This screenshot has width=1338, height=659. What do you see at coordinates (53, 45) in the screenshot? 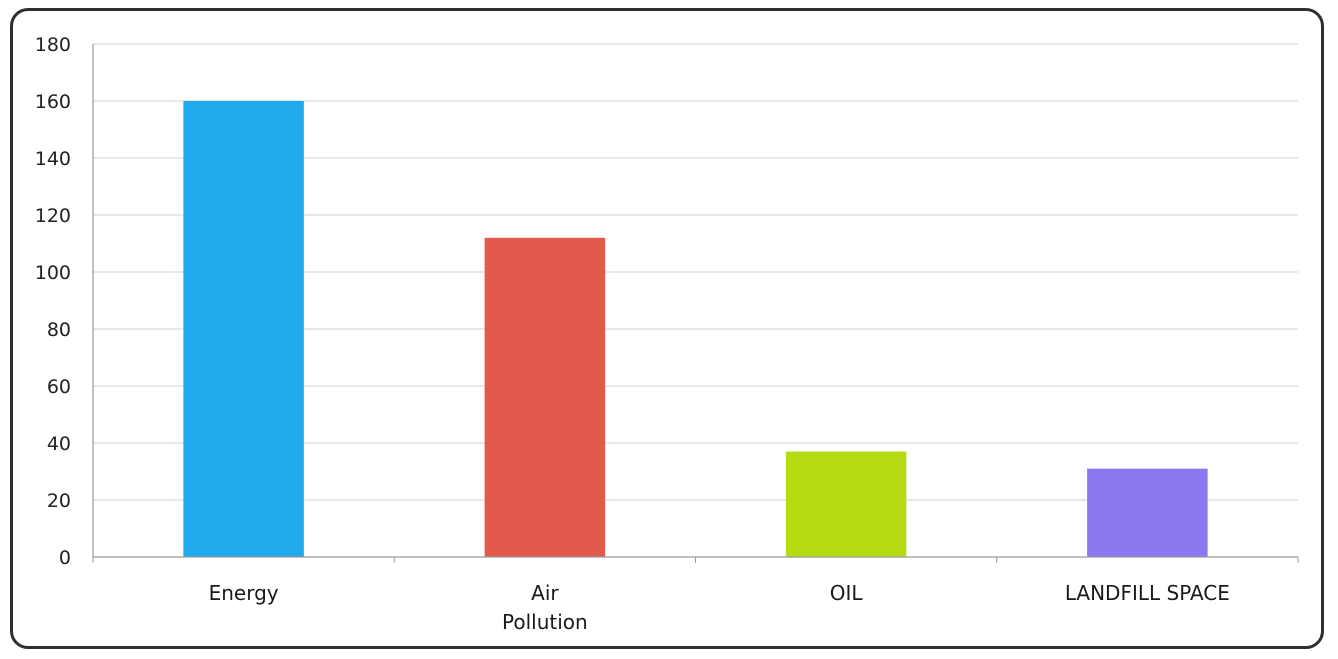
I see `y-tick-label-180: 180` at bounding box center [53, 45].